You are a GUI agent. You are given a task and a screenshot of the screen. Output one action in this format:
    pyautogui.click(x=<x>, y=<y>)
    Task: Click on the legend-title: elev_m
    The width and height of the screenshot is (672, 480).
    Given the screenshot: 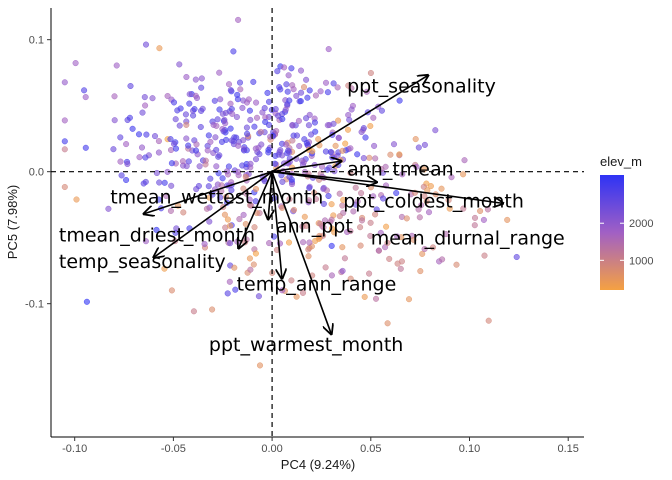 What is the action you would take?
    pyautogui.click(x=621, y=161)
    